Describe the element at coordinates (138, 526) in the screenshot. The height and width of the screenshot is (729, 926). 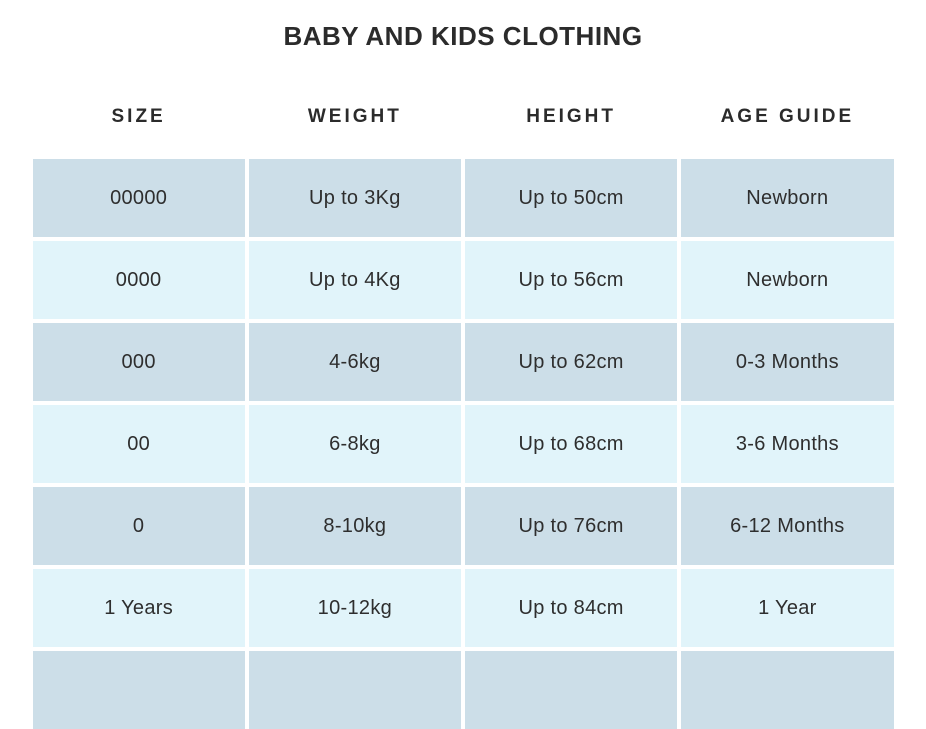
I see `table-cell: 0` at that location.